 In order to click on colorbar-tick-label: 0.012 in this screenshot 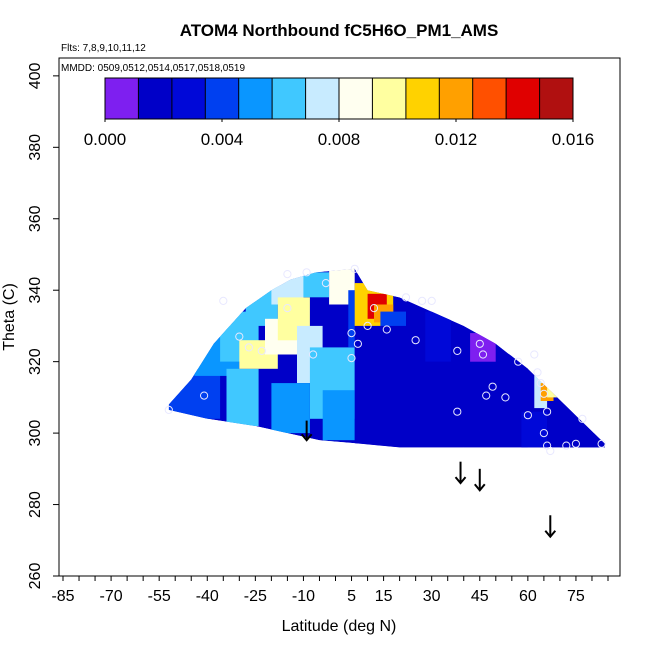, I will do `click(456, 139)`.